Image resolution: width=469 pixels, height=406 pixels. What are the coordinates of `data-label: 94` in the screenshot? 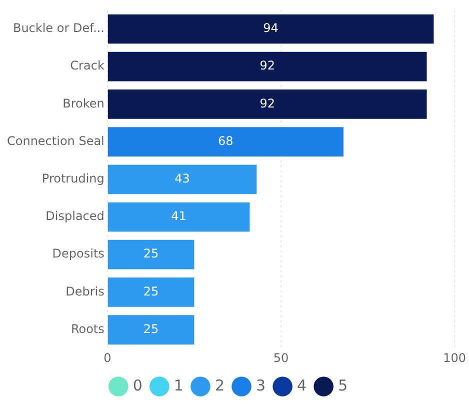 It's located at (270, 28).